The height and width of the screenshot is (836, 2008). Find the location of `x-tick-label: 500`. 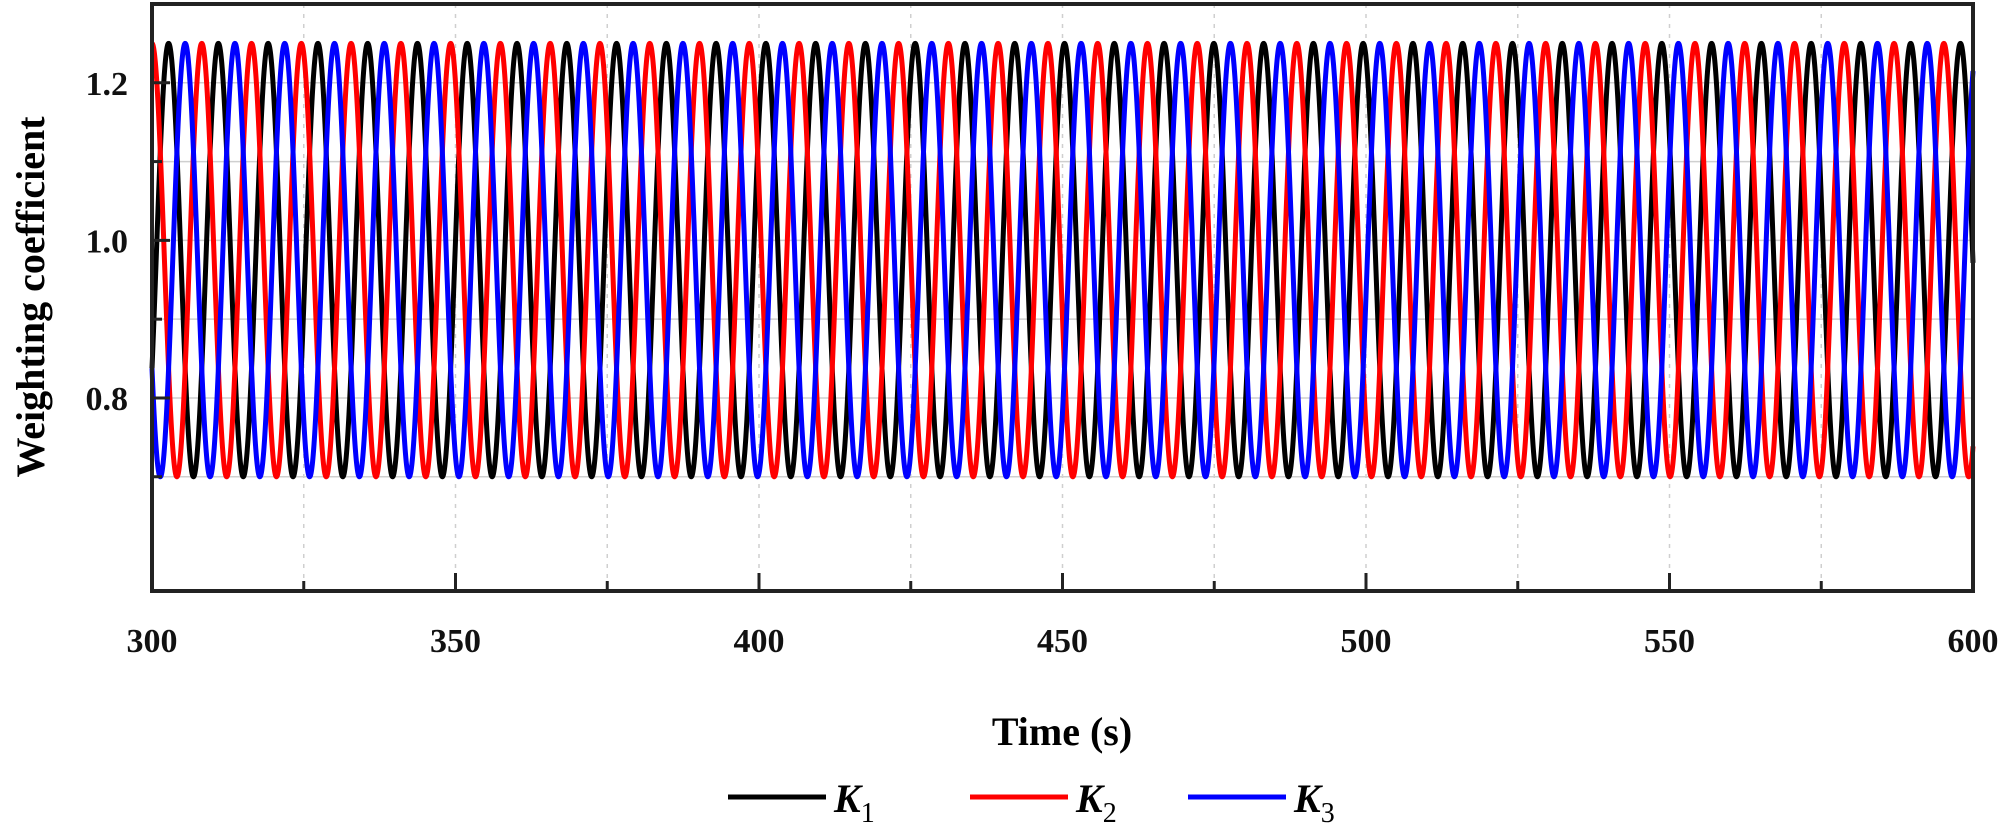

x-tick-label: 500 is located at coordinates (1366, 641).